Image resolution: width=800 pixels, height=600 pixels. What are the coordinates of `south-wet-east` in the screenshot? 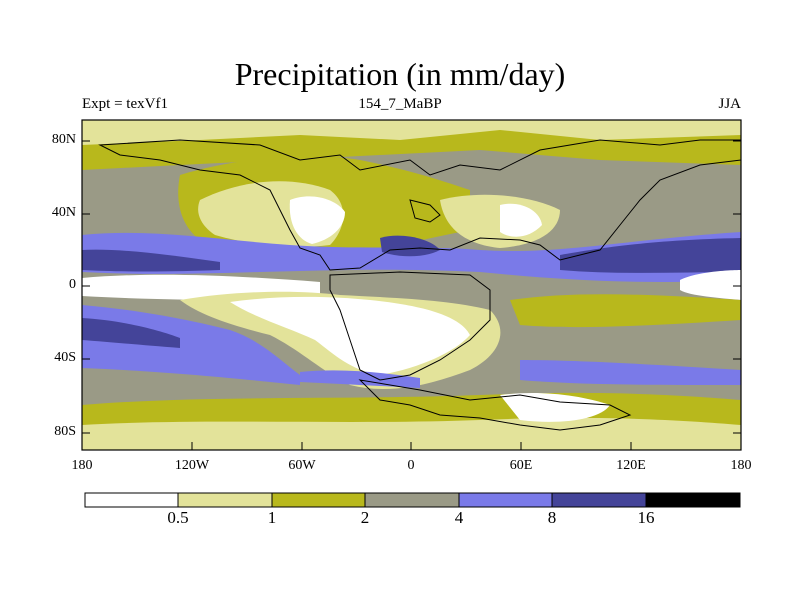 It's located at (630, 372).